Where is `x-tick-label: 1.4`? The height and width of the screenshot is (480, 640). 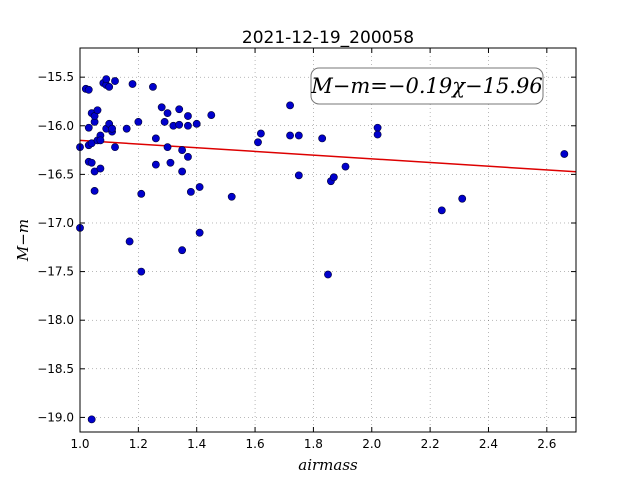
x-tick-label: 1.4 is located at coordinates (196, 444).